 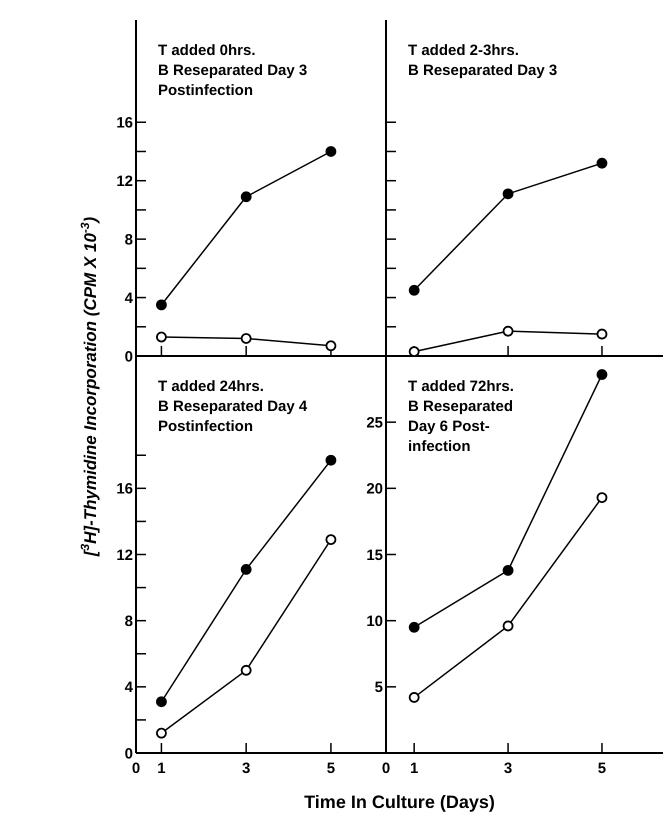 I want to click on annotation: T added 0hrs., so click(x=207, y=50).